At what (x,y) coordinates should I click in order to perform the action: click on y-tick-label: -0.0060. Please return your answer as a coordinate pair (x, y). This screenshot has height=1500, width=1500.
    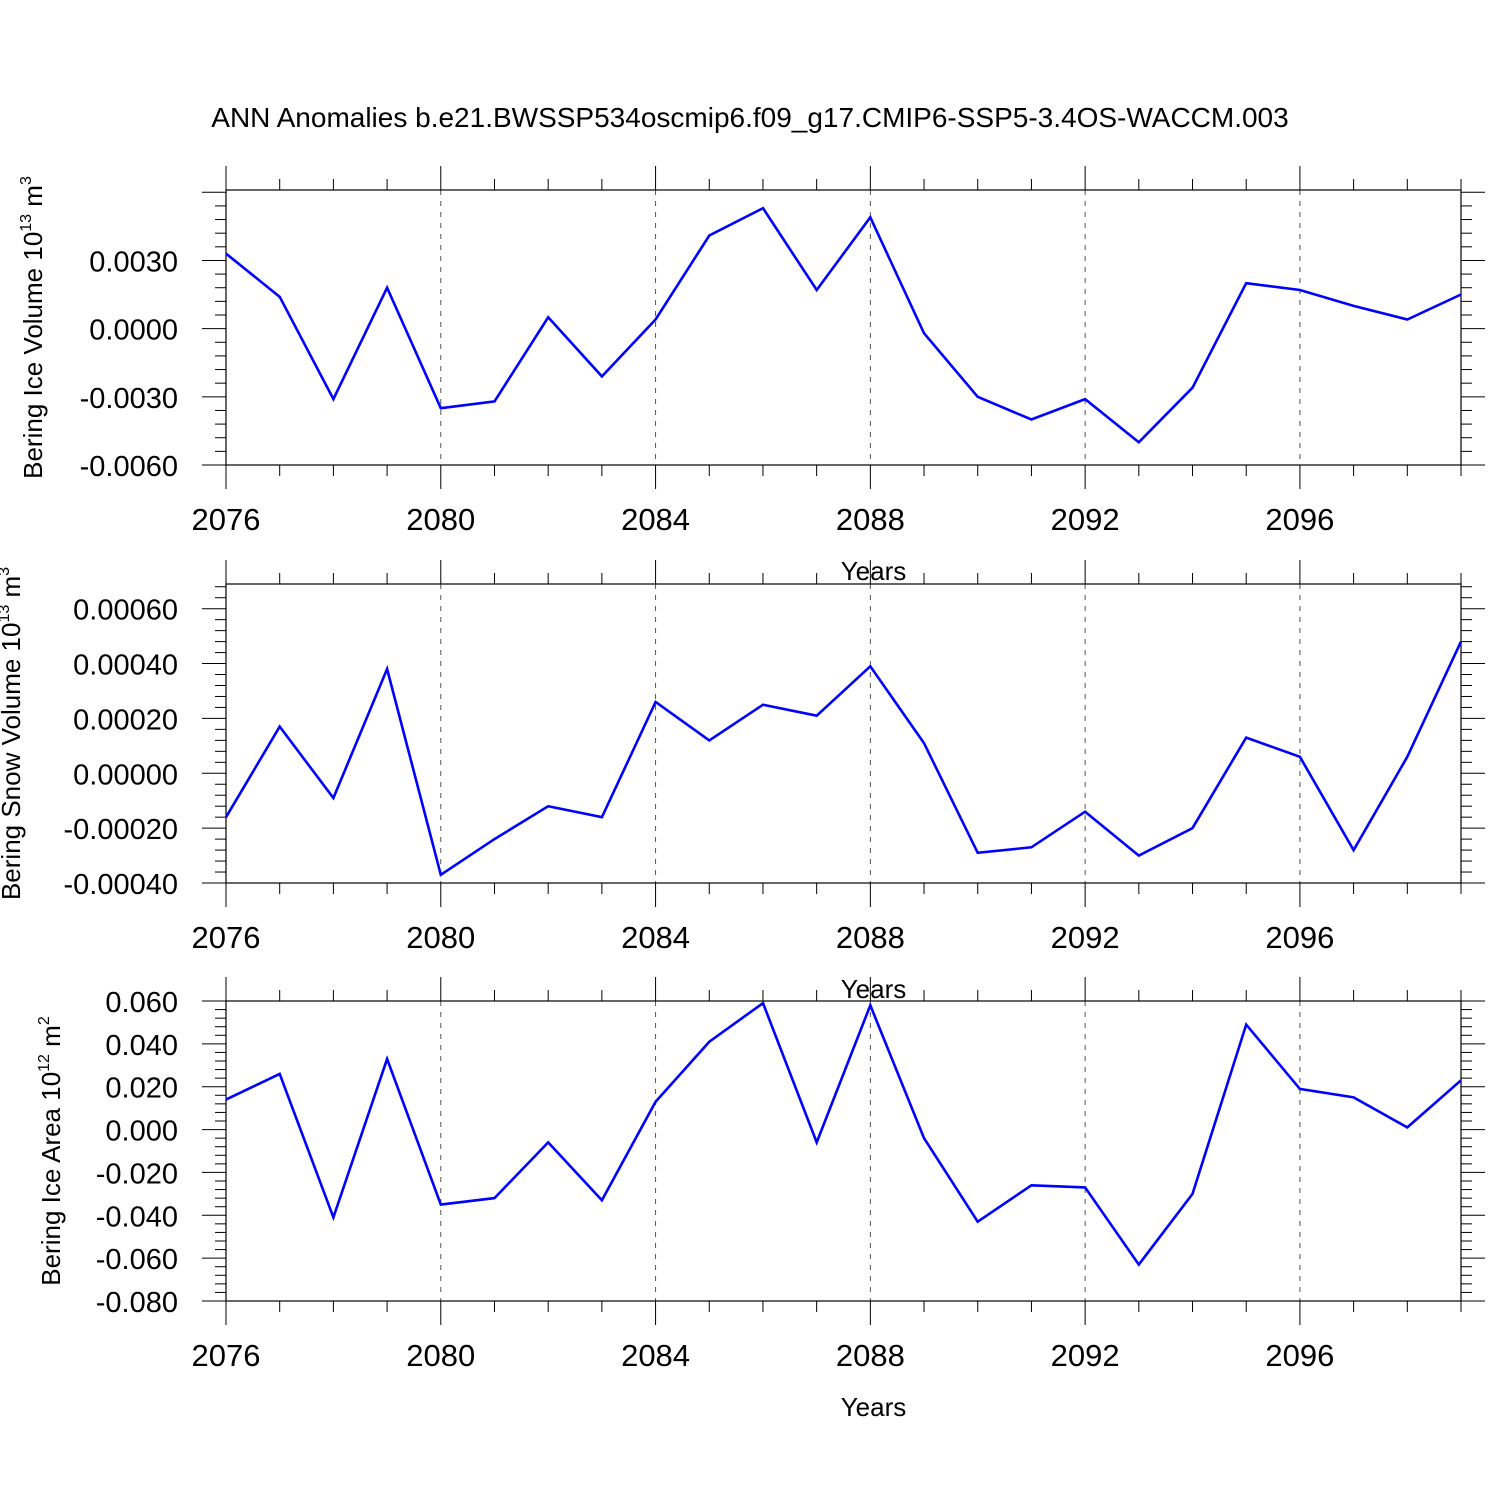
    Looking at the image, I should click on (129, 467).